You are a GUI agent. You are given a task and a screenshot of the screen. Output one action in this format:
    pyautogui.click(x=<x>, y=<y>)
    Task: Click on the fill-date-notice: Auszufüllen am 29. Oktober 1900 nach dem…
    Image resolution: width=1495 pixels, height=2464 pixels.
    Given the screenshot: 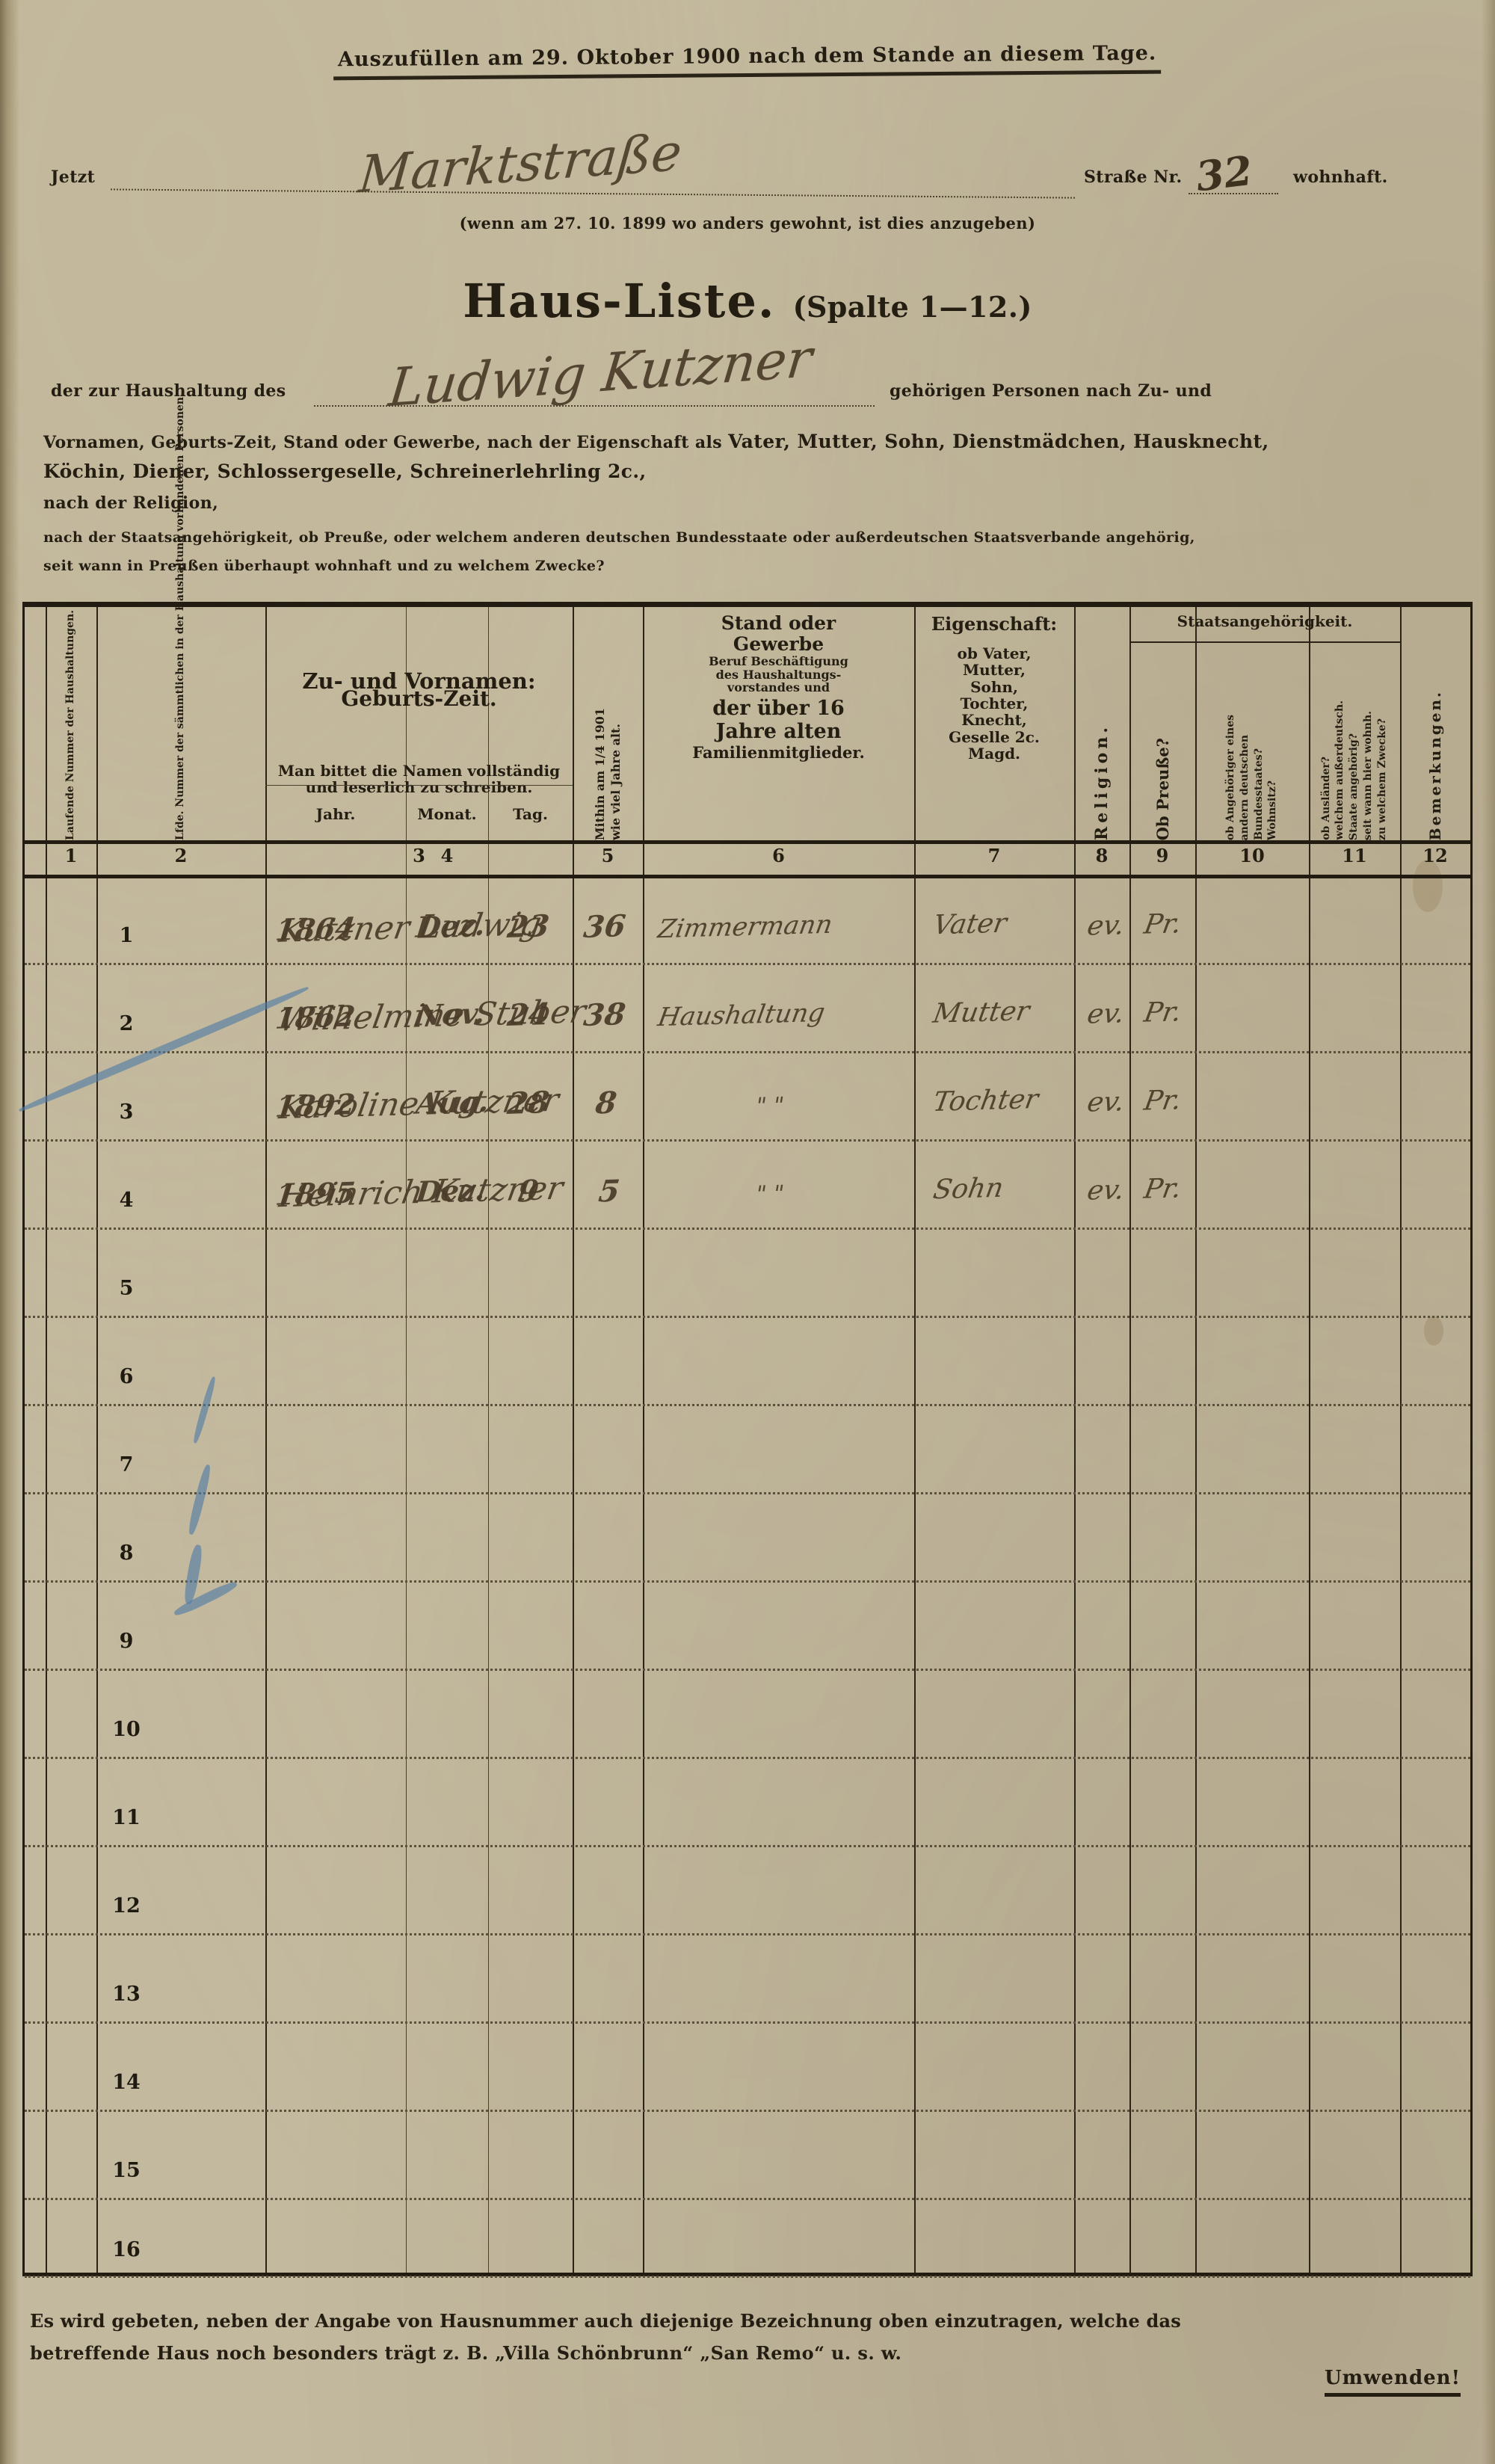 What is the action you would take?
    pyautogui.click(x=747, y=61)
    